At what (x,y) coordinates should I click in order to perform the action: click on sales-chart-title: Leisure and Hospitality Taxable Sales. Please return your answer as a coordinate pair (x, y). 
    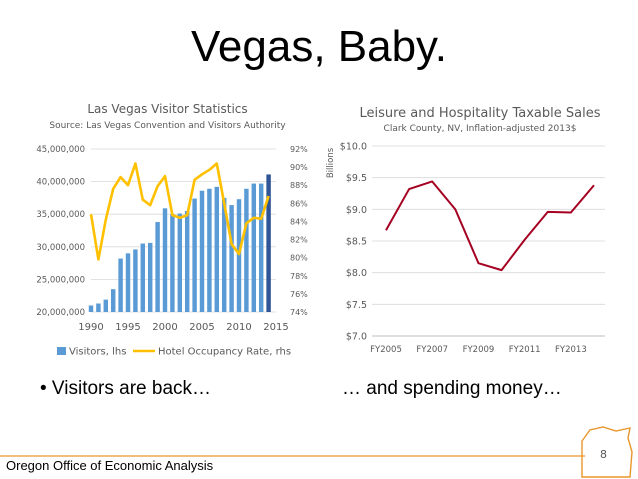
    Looking at the image, I should click on (480, 113).